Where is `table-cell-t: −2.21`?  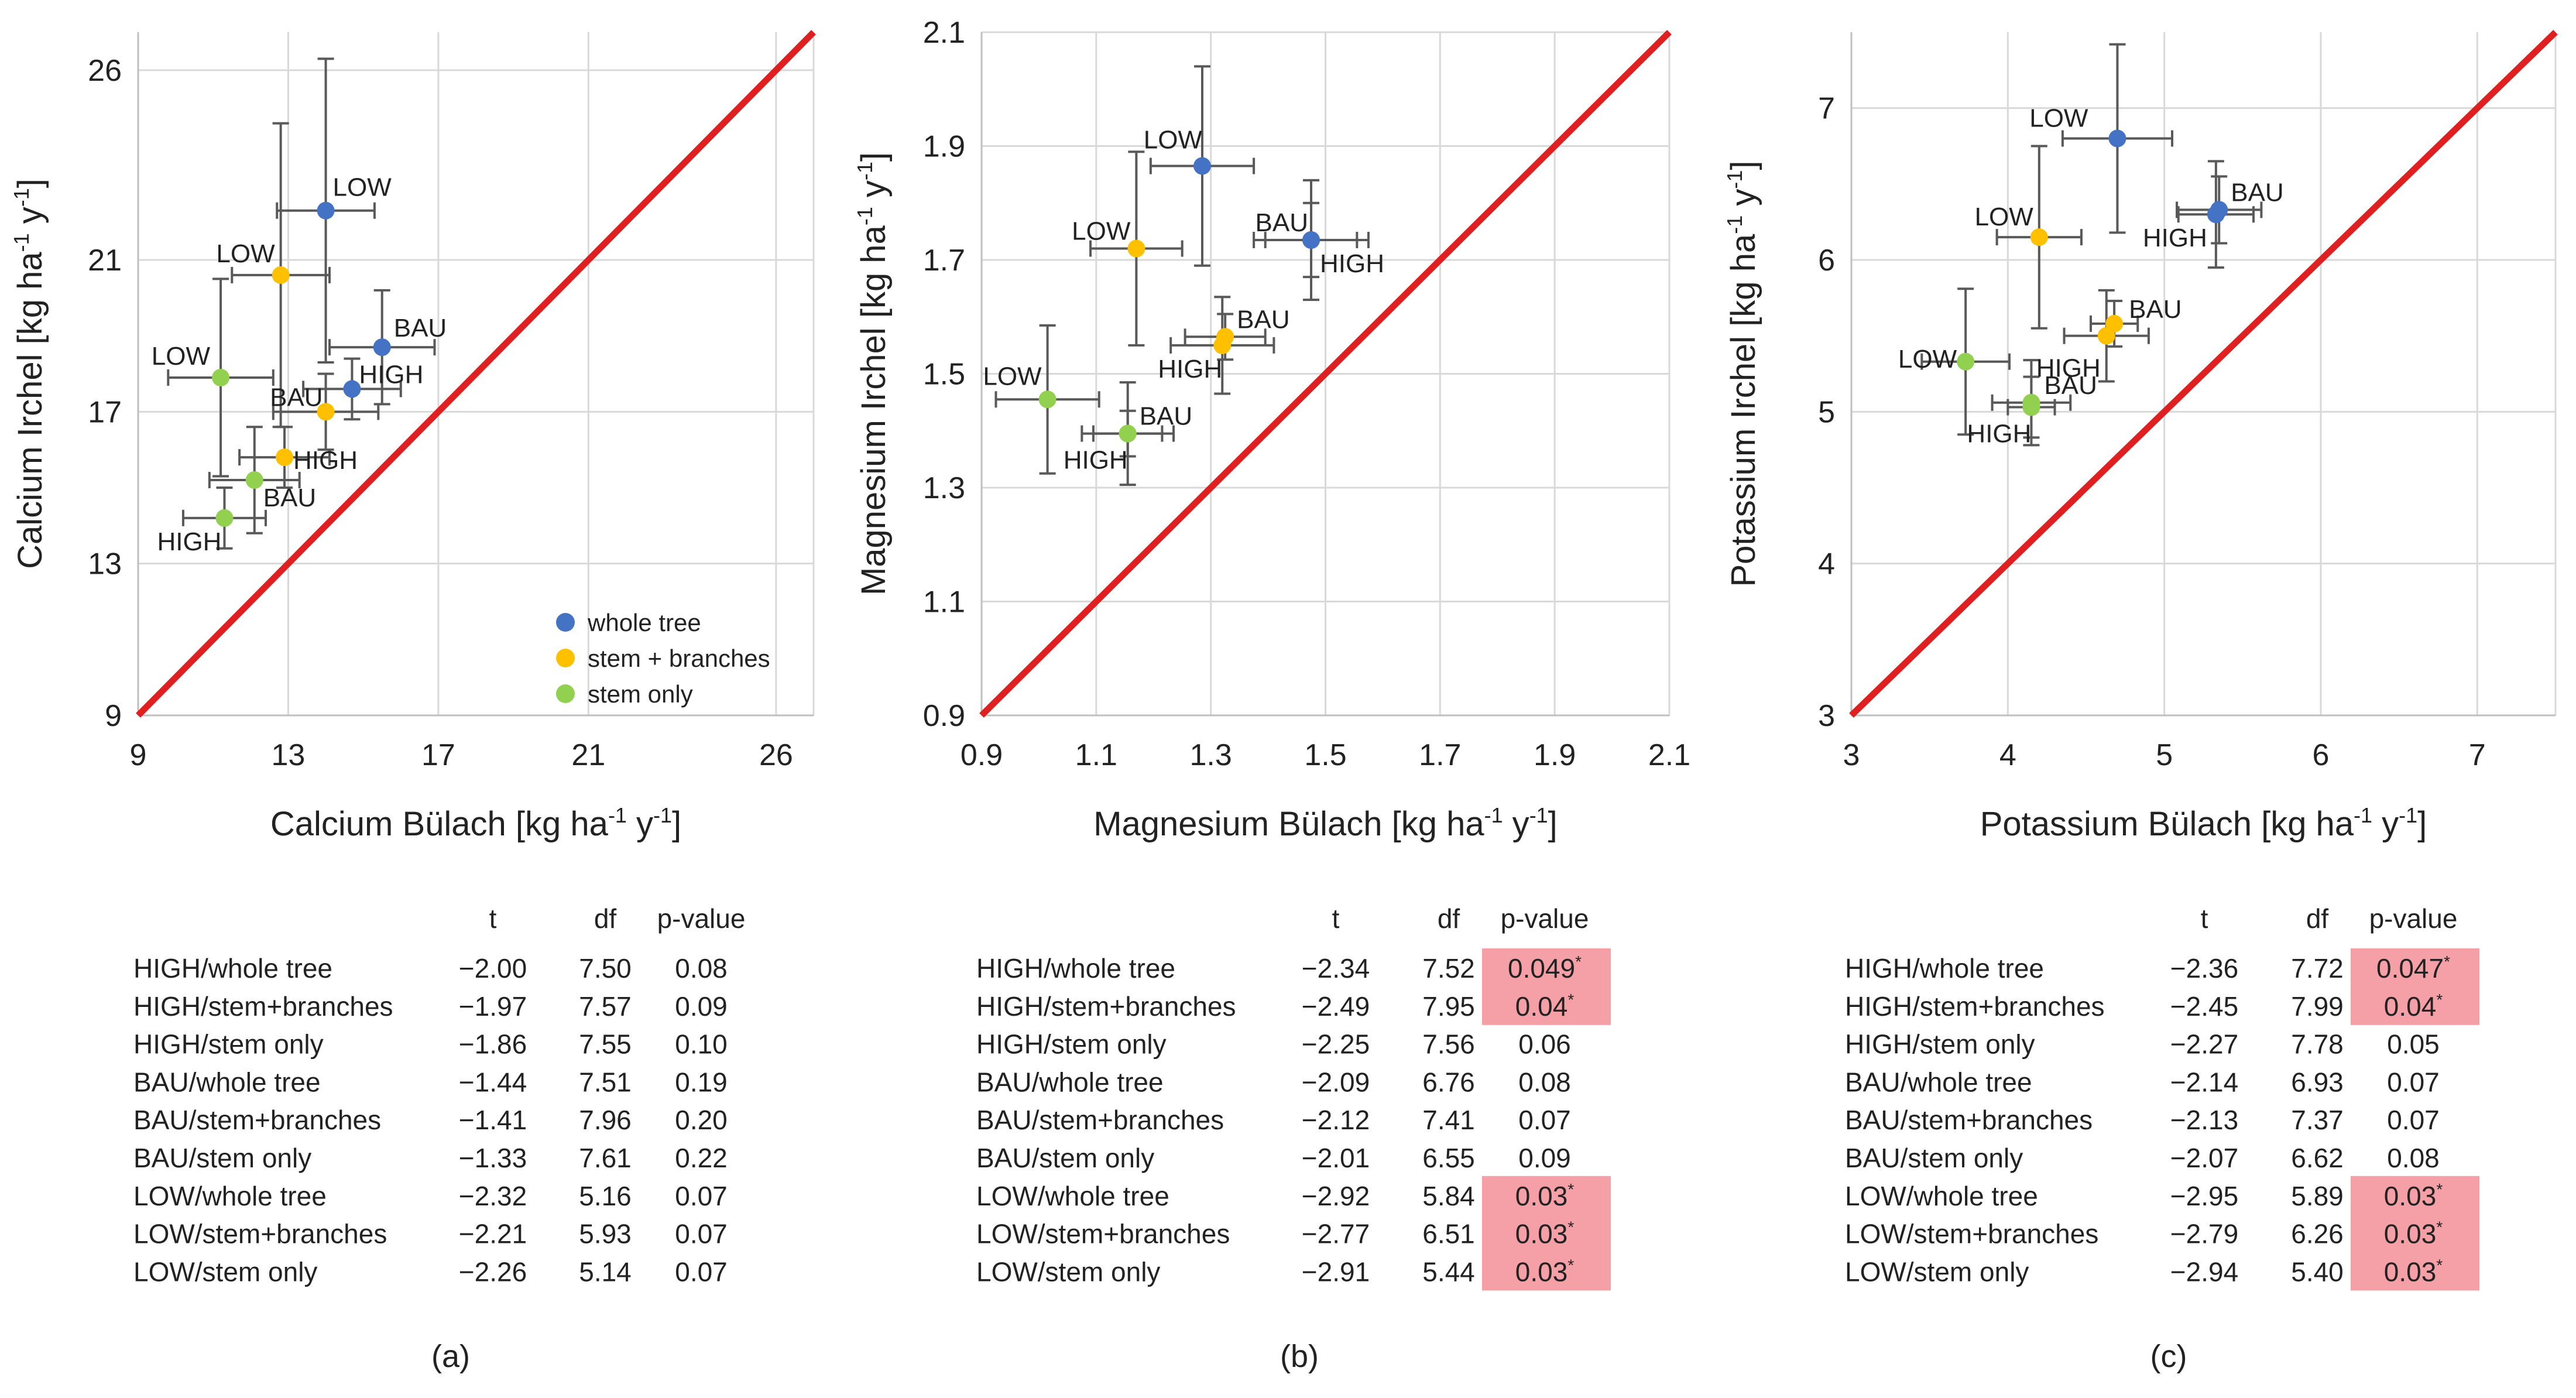
table-cell-t: −2.21 is located at coordinates (493, 1234).